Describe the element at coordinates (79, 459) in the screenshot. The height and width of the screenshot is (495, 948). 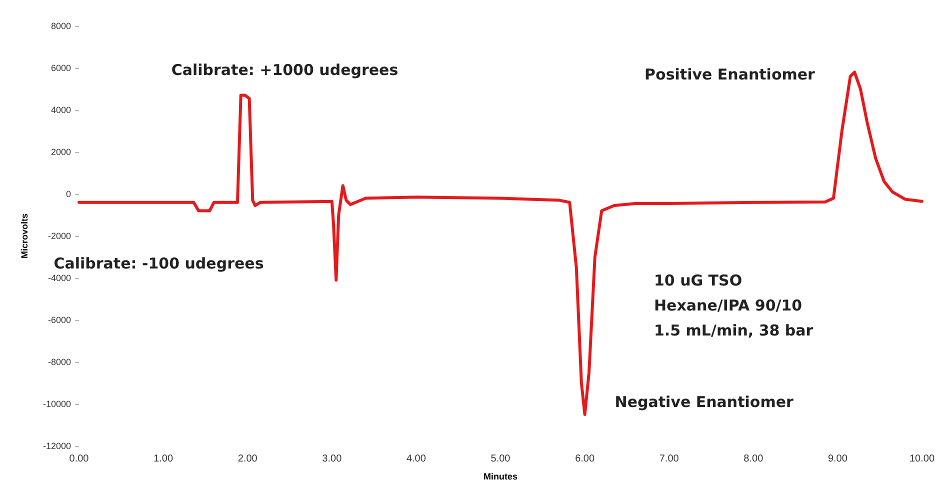
I see `x-tick-label: 0.00` at that location.